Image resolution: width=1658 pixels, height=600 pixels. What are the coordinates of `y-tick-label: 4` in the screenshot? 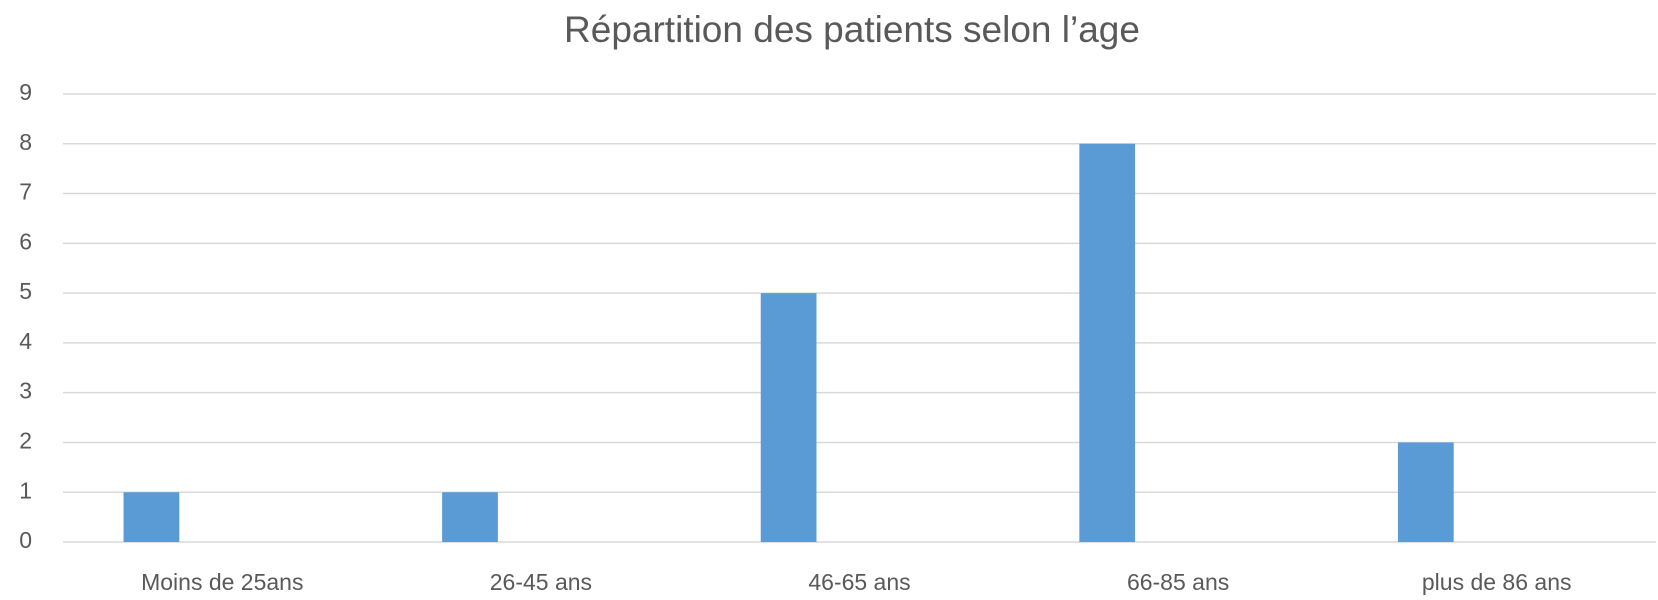 It's located at (25, 341).